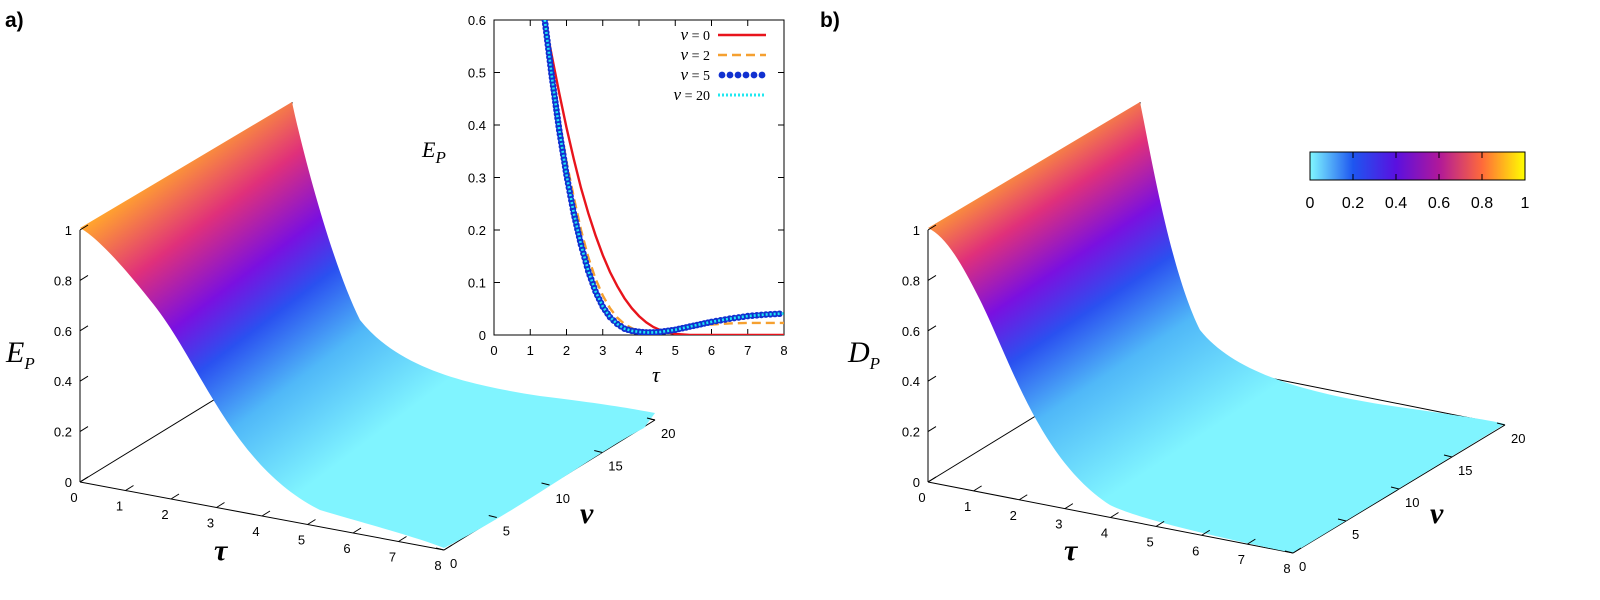 The image size is (1600, 600). I want to click on inset-x-tick-label: 5, so click(675, 350).